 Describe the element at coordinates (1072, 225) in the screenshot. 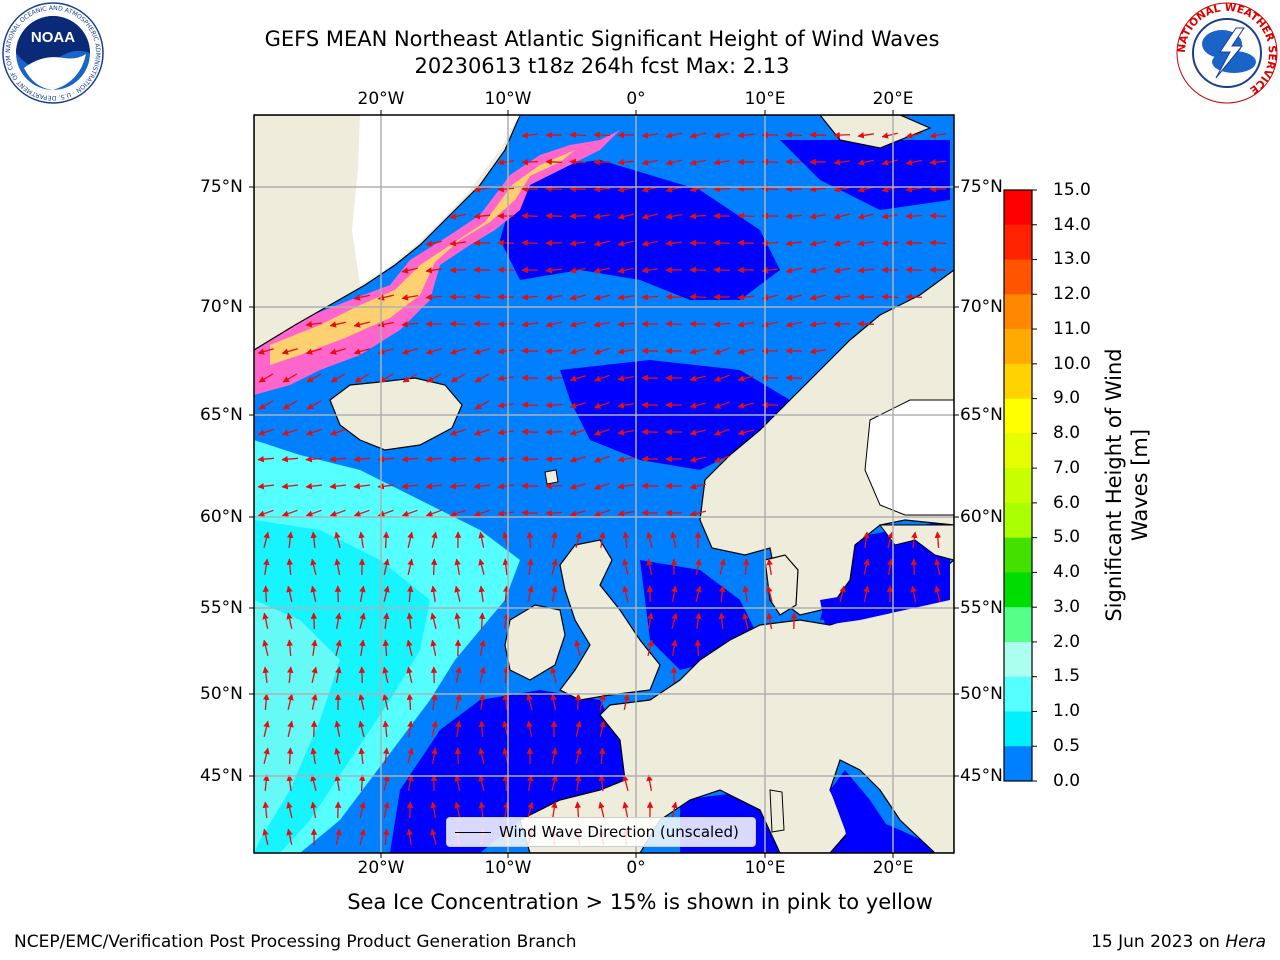

I see `colorbar-tick-label: 14.0` at that location.